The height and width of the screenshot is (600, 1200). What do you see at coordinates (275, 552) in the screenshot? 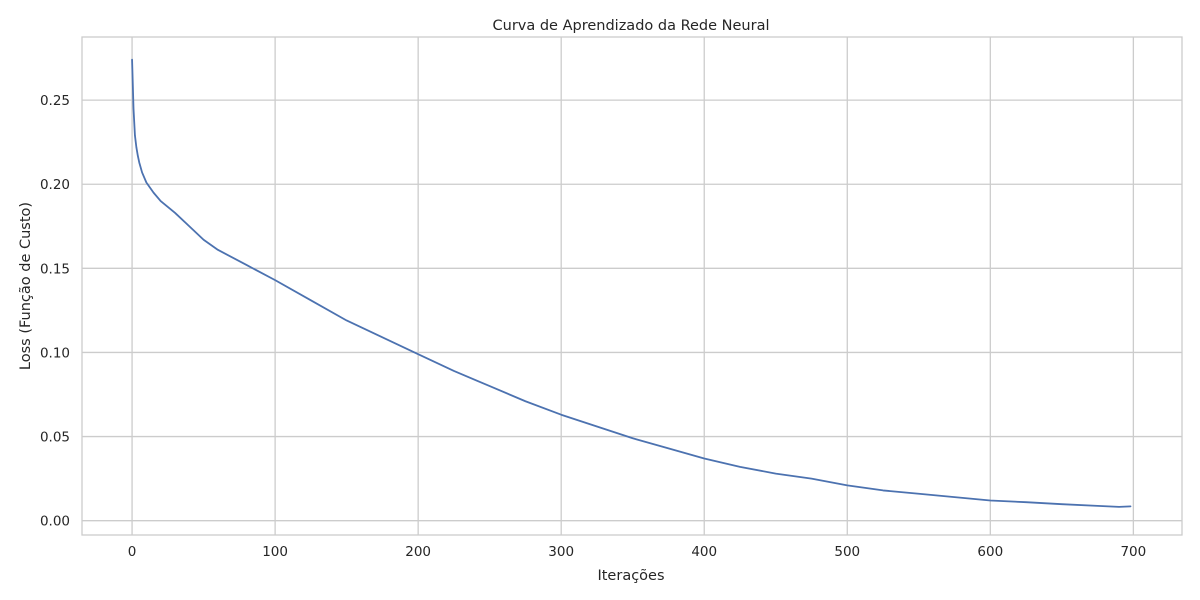
I see `x-tick-label: 100` at bounding box center [275, 552].